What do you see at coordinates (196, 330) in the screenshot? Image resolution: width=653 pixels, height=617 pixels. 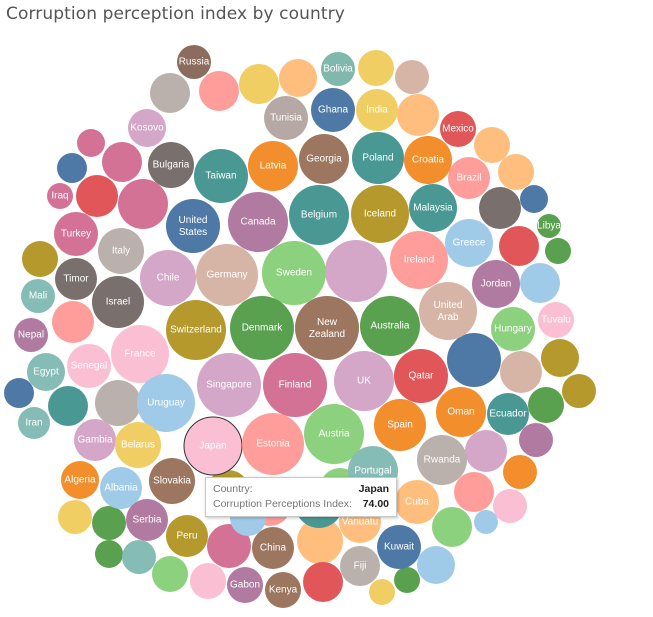 I see `bubble-switzerland` at bounding box center [196, 330].